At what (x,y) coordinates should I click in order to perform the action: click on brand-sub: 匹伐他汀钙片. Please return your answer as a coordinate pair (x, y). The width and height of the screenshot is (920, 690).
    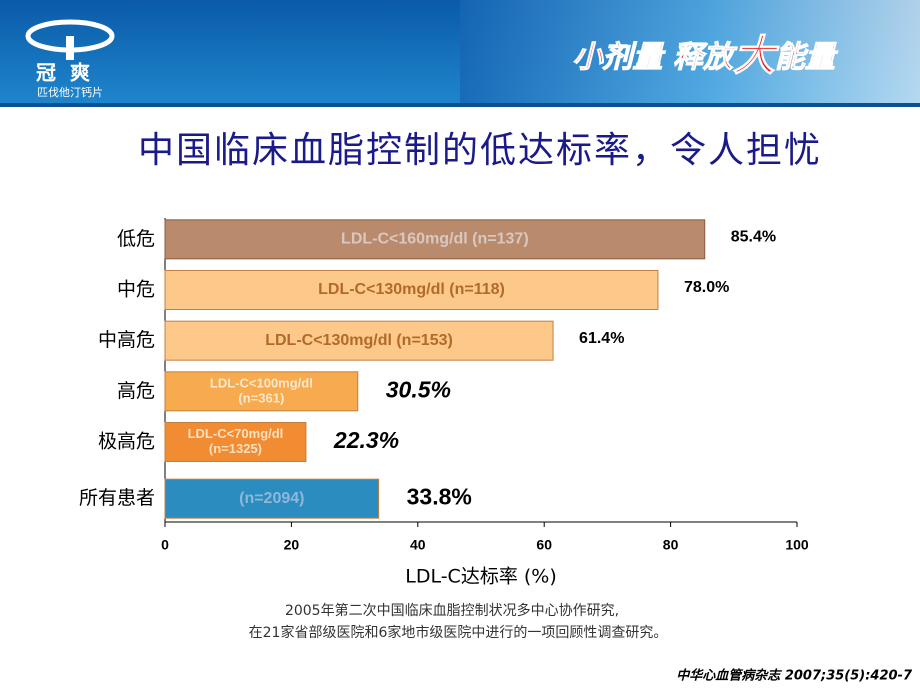
    Looking at the image, I should click on (70, 92).